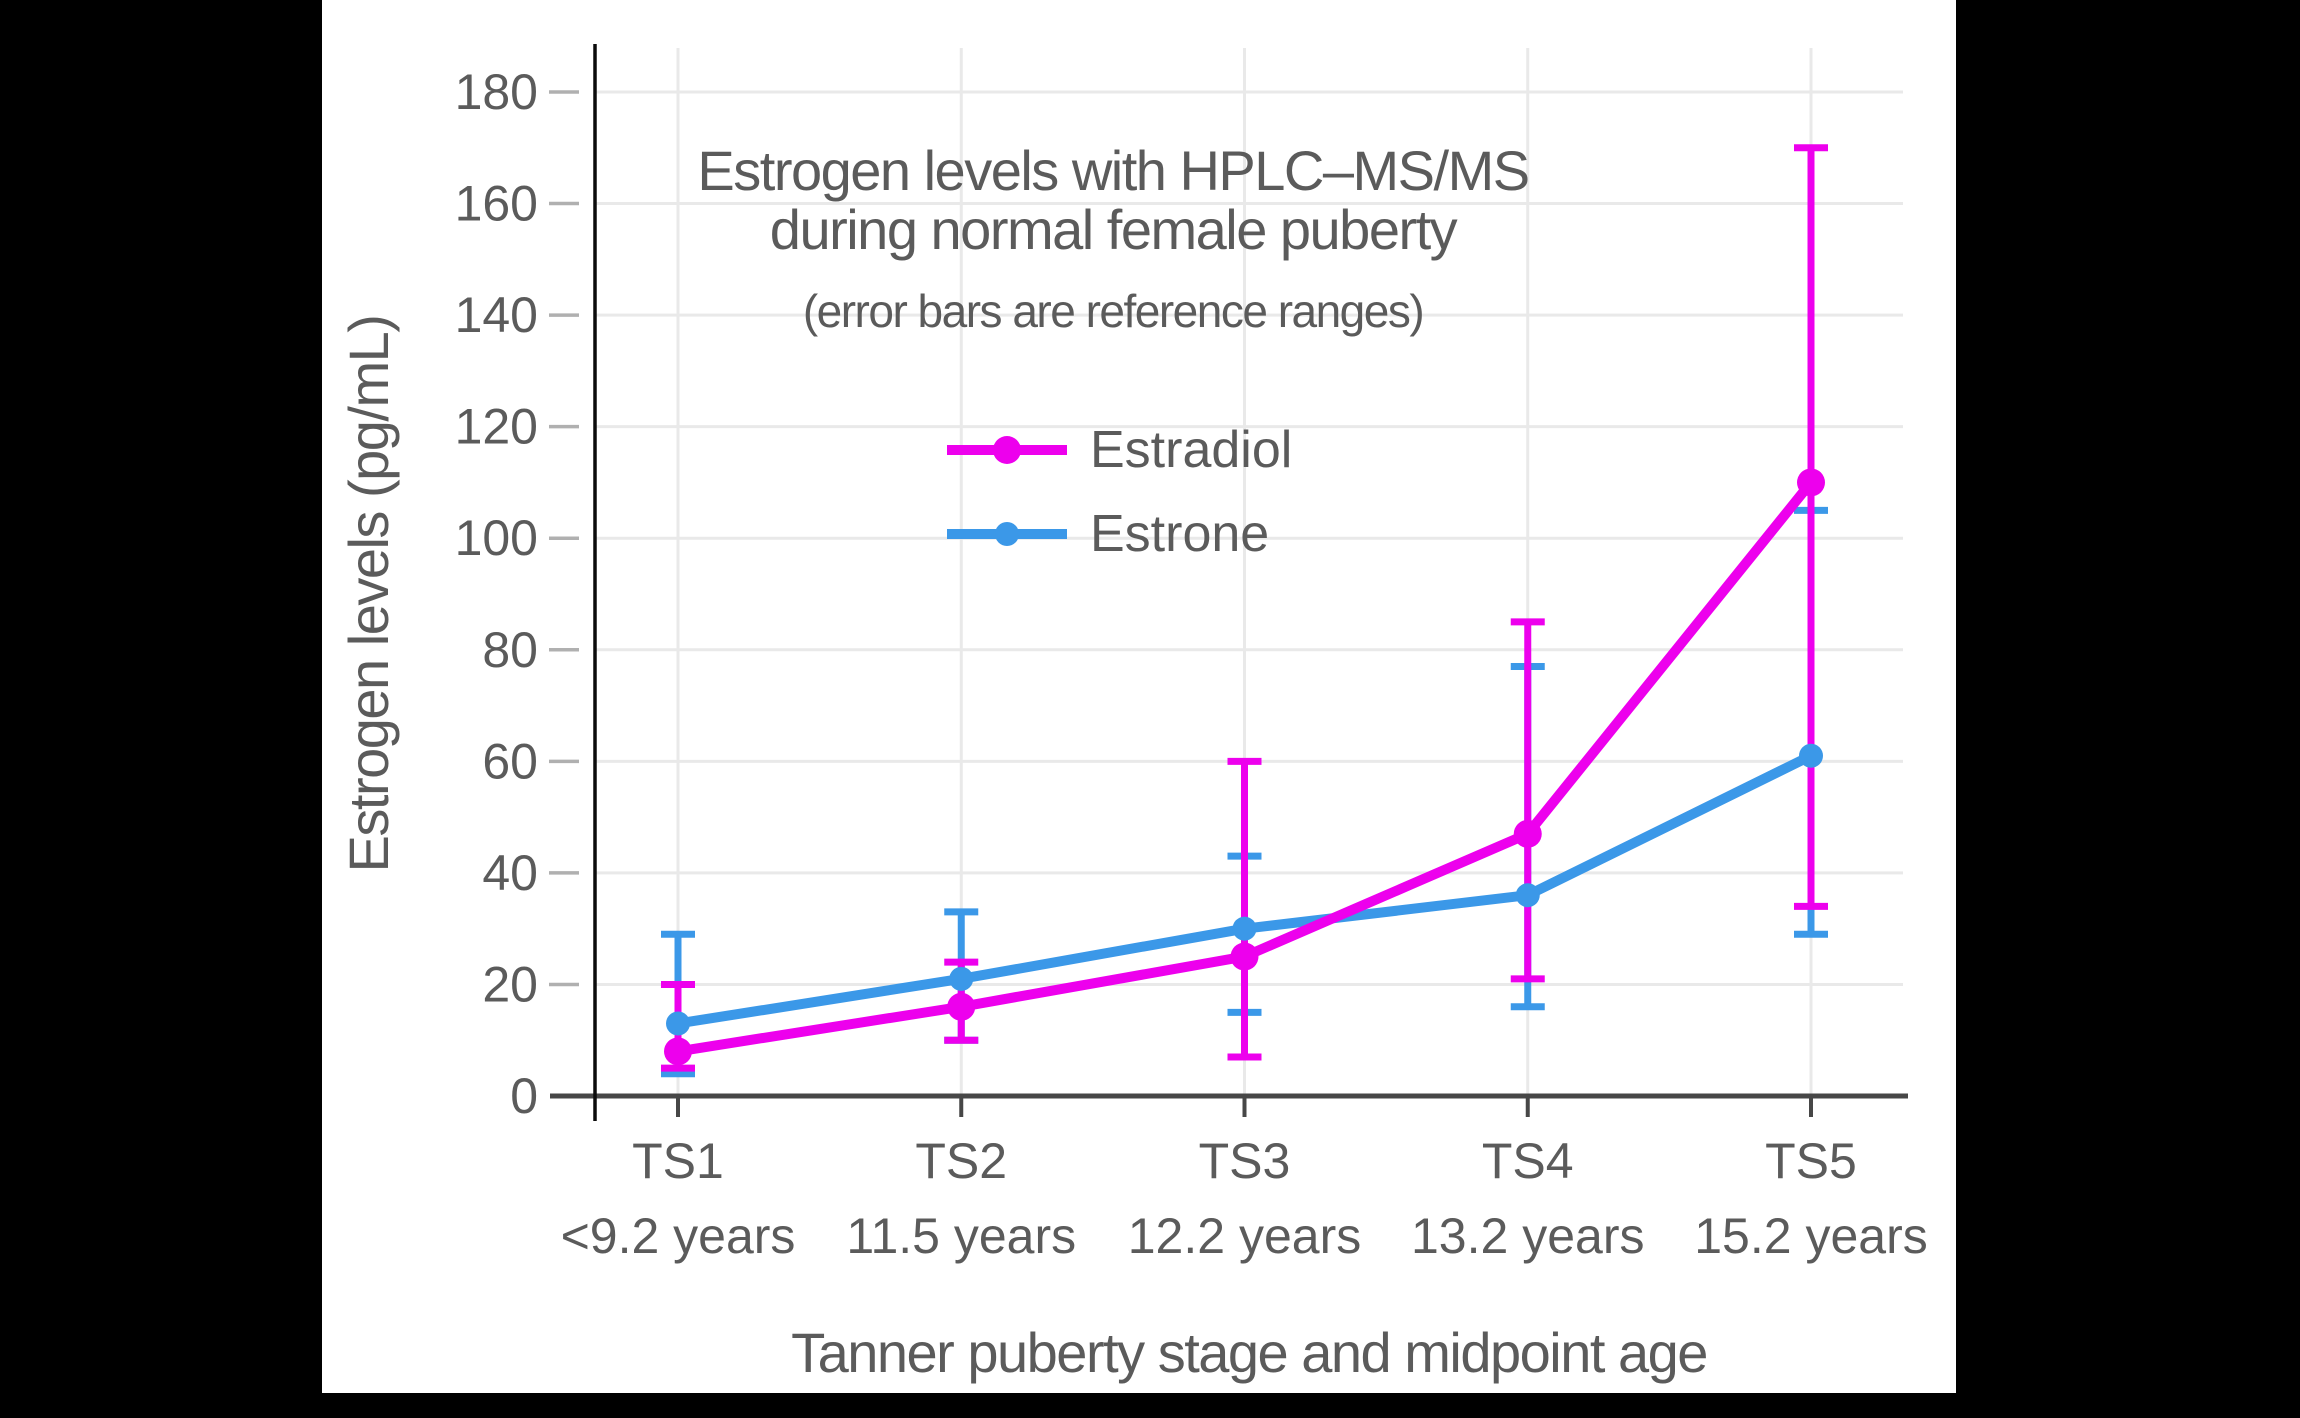 Image resolution: width=2300 pixels, height=1418 pixels. What do you see at coordinates (1249, 1352) in the screenshot?
I see `x-axis-title: Tanner puberty stage and midpoint age` at bounding box center [1249, 1352].